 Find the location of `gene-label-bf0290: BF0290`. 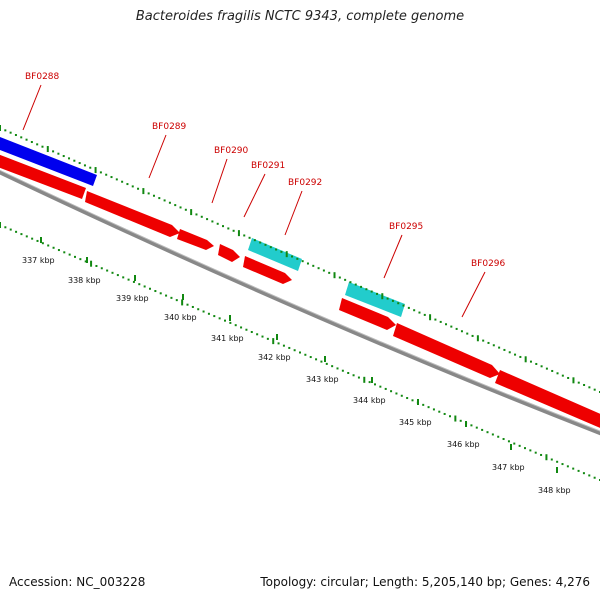

gene-label-bf0290: BF0290 is located at coordinates (231, 151).